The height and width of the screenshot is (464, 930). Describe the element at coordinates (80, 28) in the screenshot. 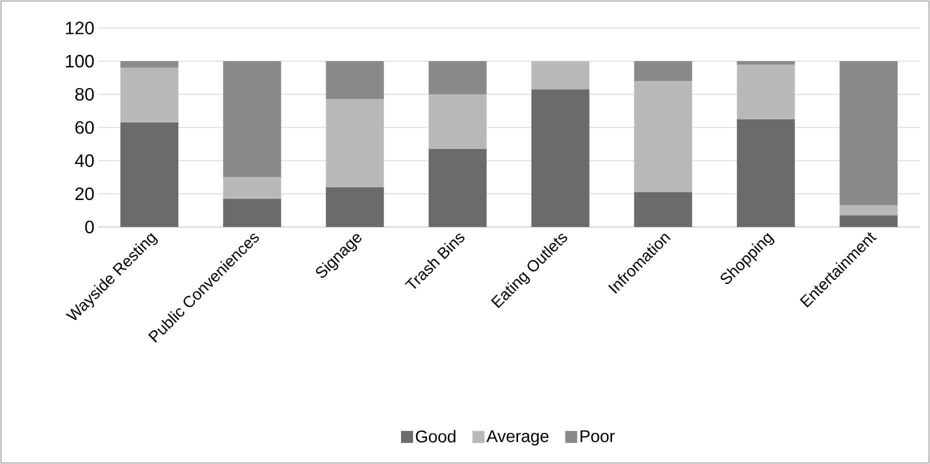

I see `y-tick-label: 120` at that location.